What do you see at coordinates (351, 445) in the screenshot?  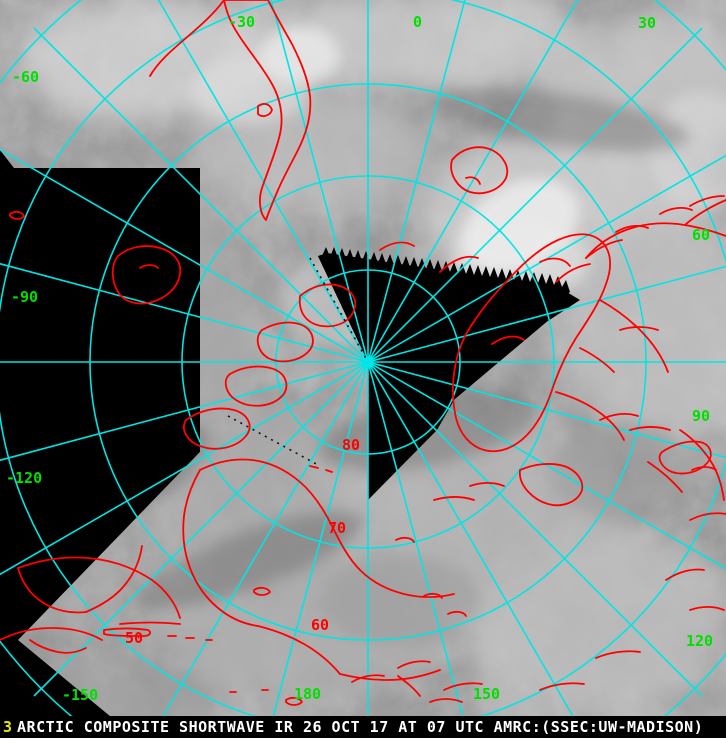 I see `lat-label-80: 80` at bounding box center [351, 445].